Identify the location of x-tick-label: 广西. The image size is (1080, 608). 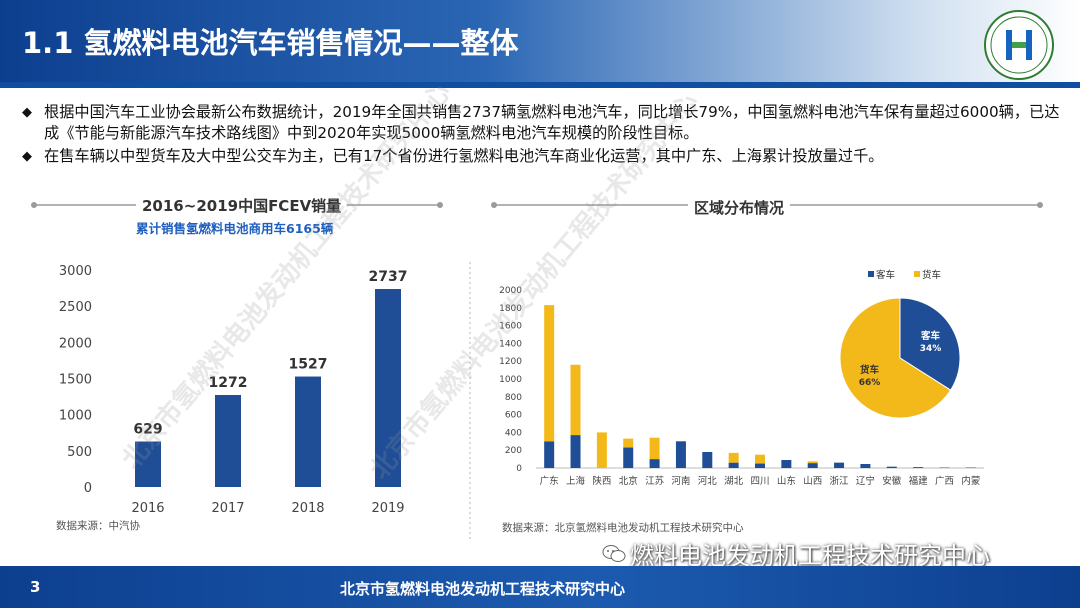
(944, 481).